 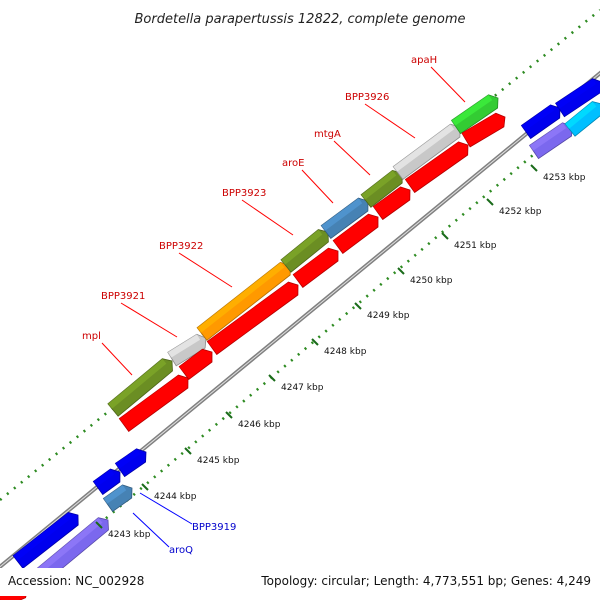 I want to click on scale-tick: 4249 kbp, so click(x=382, y=311).